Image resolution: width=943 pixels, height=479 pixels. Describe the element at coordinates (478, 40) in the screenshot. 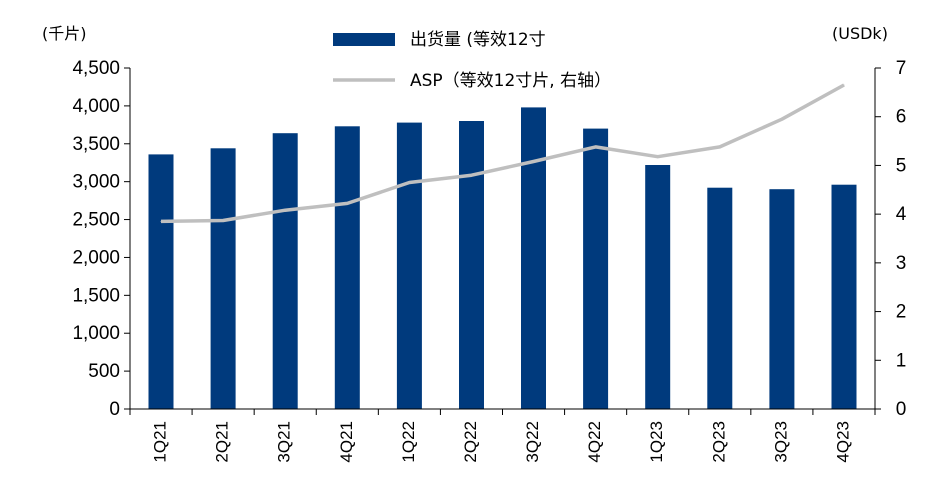

I see `legend-label-shipments: 出货量 (等效12寸` at that location.